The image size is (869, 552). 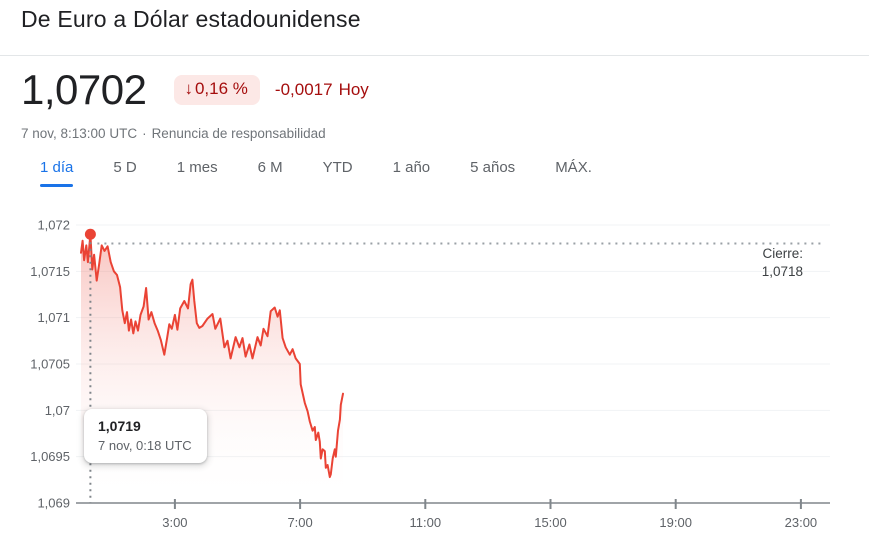 What do you see at coordinates (57, 167) in the screenshot?
I see `tab-label: 1 día` at bounding box center [57, 167].